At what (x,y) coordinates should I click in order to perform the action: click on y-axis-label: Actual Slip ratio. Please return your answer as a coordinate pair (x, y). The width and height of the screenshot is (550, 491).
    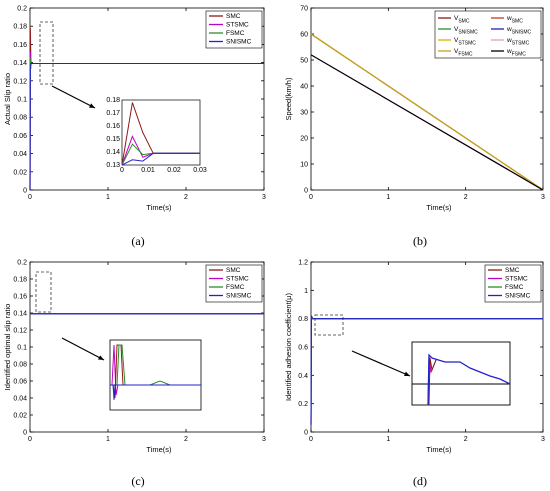
    Looking at the image, I should click on (7, 99).